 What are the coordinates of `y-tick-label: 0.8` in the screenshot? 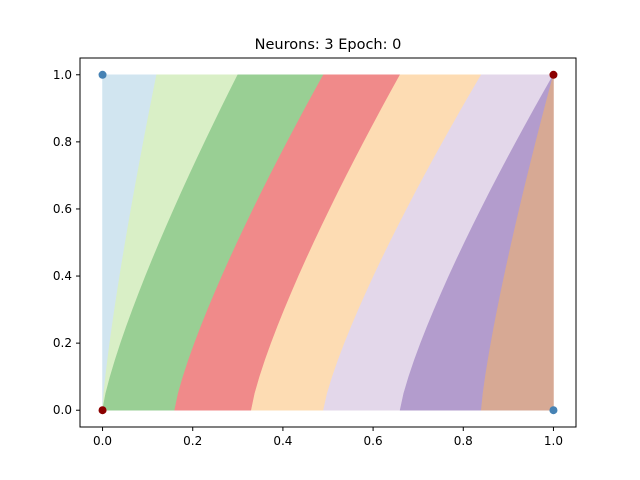 It's located at (62, 142).